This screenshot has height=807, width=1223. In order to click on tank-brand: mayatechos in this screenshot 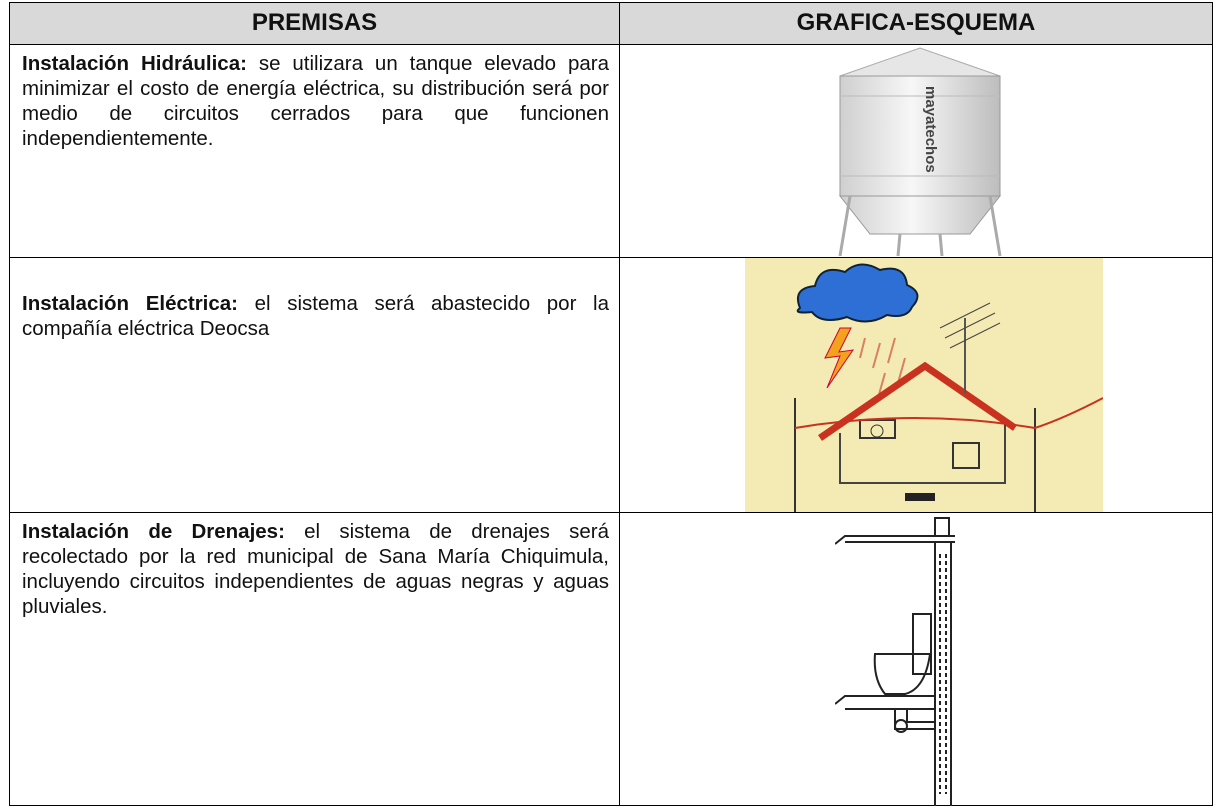, I will do `click(930, 129)`.